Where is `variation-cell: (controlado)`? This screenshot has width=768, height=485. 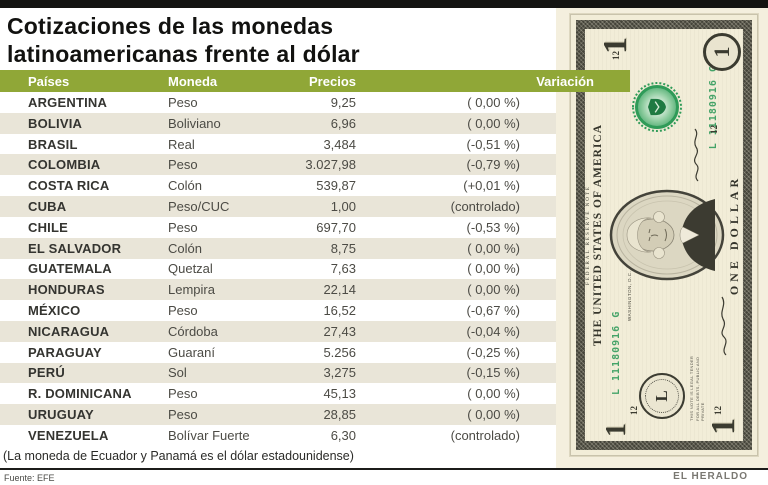 variation-cell: (controlado) is located at coordinates (485, 435).